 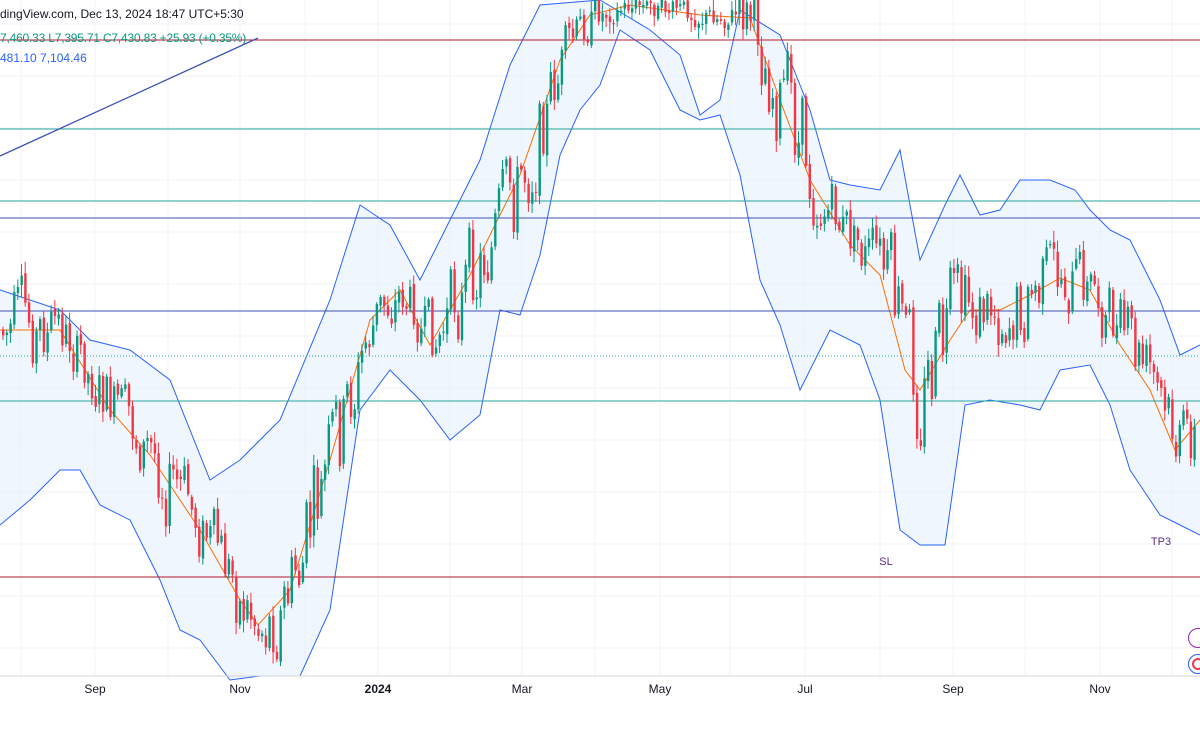 What do you see at coordinates (129, 97) in the screenshot?
I see `trend-line` at bounding box center [129, 97].